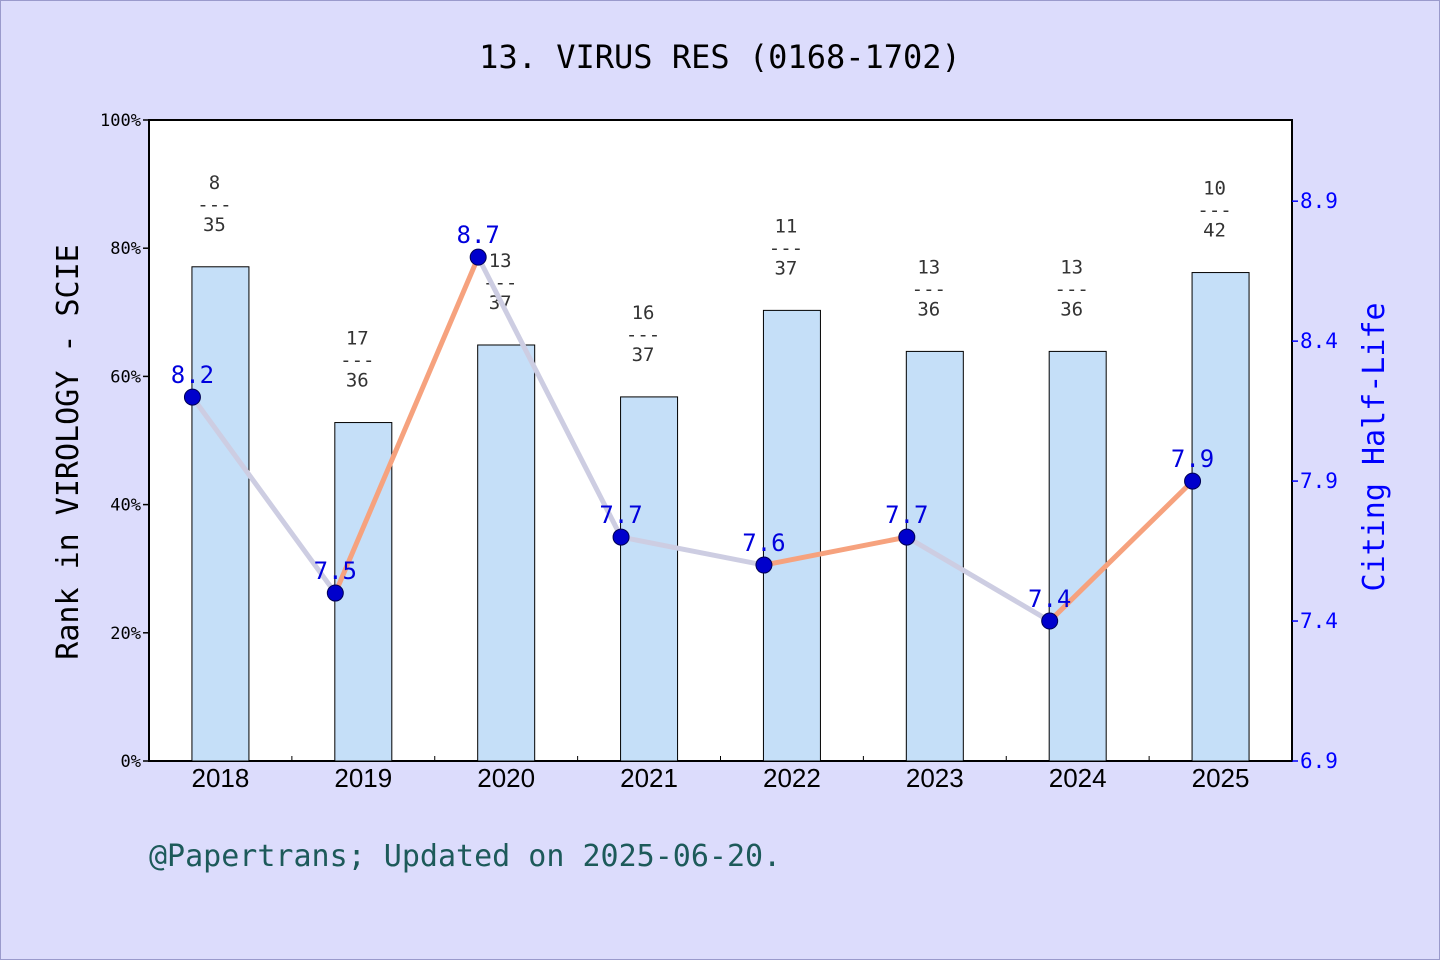  Describe the element at coordinates (125, 634) in the screenshot. I see `y-tick-label: 20%` at that location.